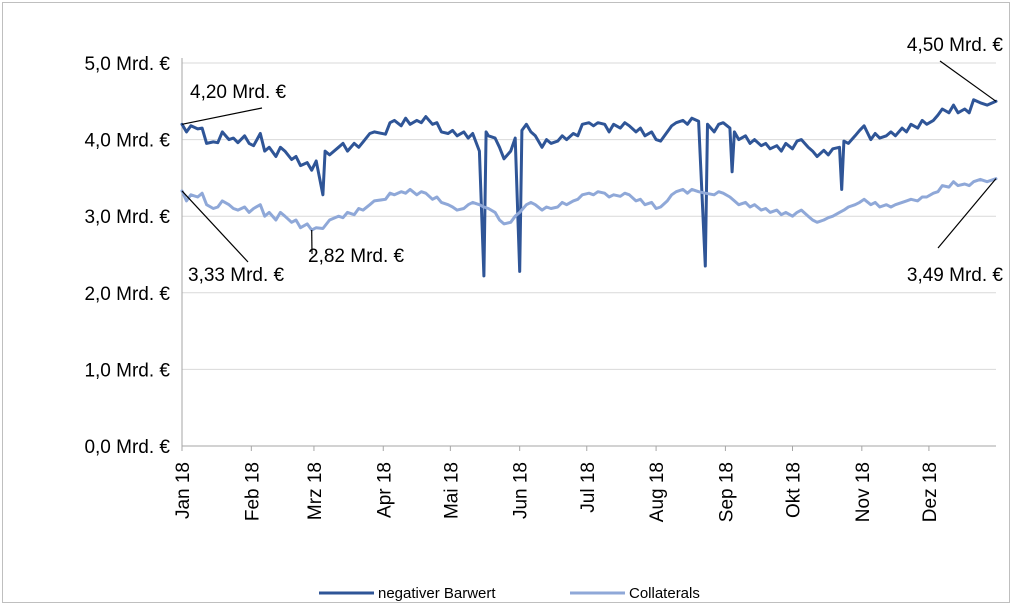 This screenshot has width=1014, height=607. What do you see at coordinates (238, 92) in the screenshot?
I see `annotation-label: 4,20 Mrd. €` at bounding box center [238, 92].